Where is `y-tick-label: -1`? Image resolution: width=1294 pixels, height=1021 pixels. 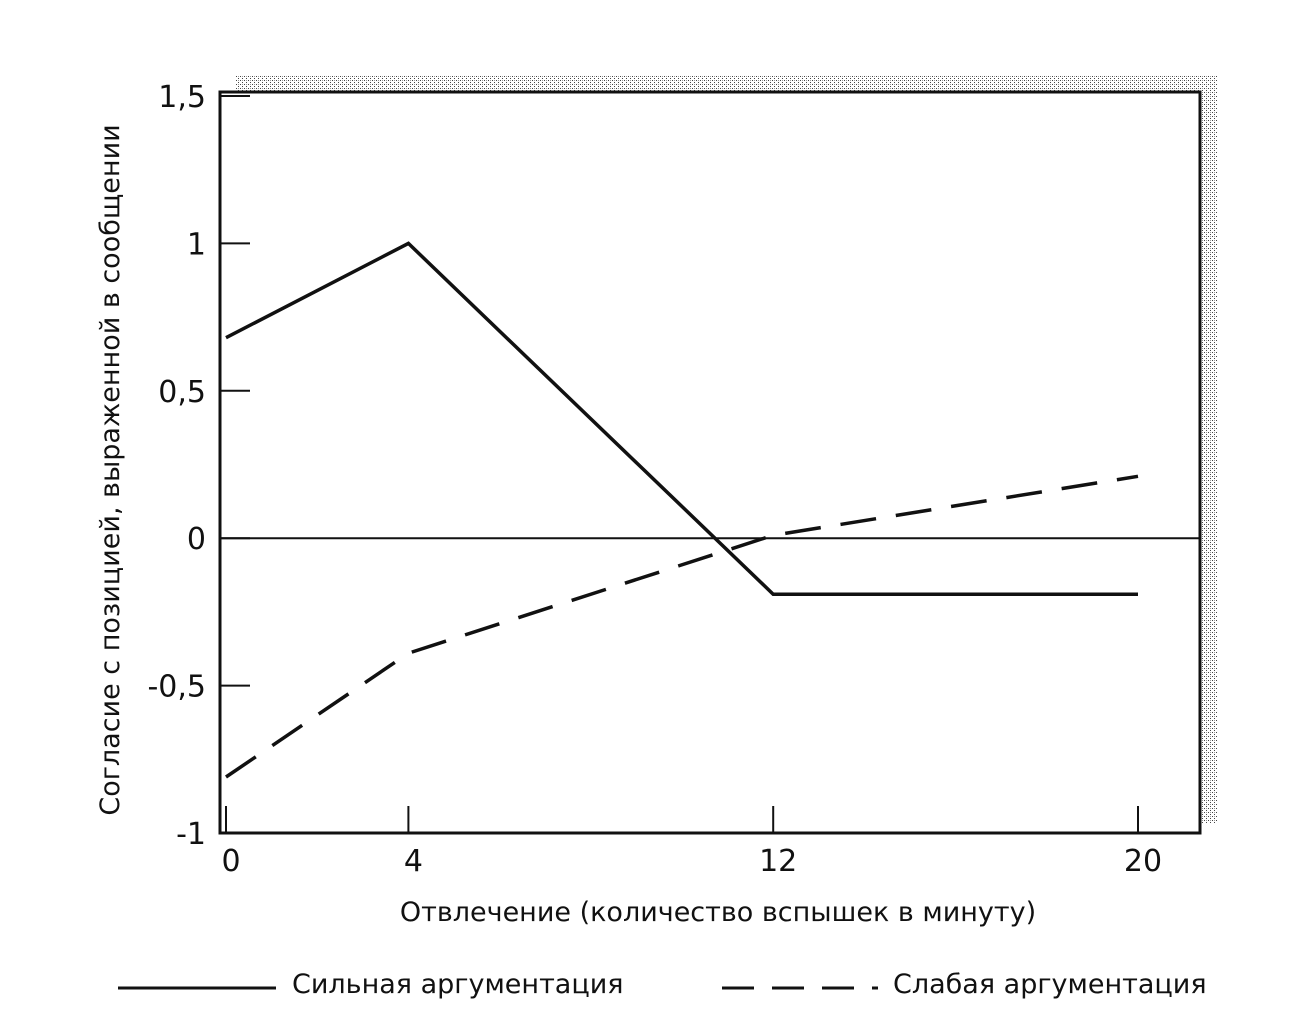 y-tick-label: -1 is located at coordinates (191, 834).